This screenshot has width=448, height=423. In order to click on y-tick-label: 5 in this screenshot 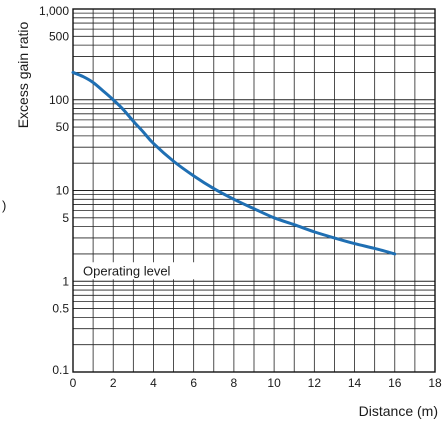, I will do `click(65, 218)`.